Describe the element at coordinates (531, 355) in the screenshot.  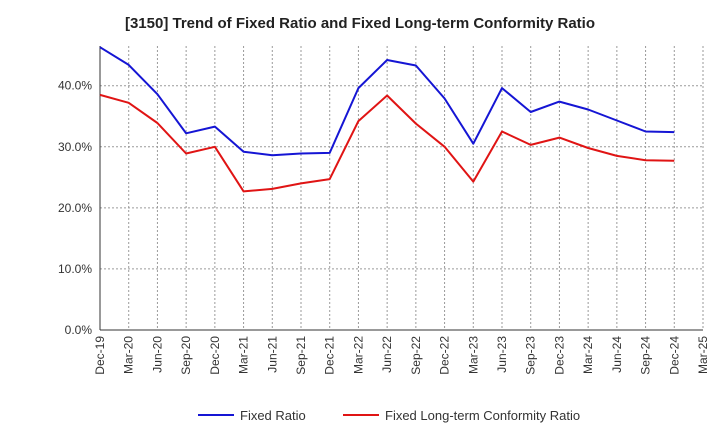
I see `x-tick-label: Sep-23` at that location.